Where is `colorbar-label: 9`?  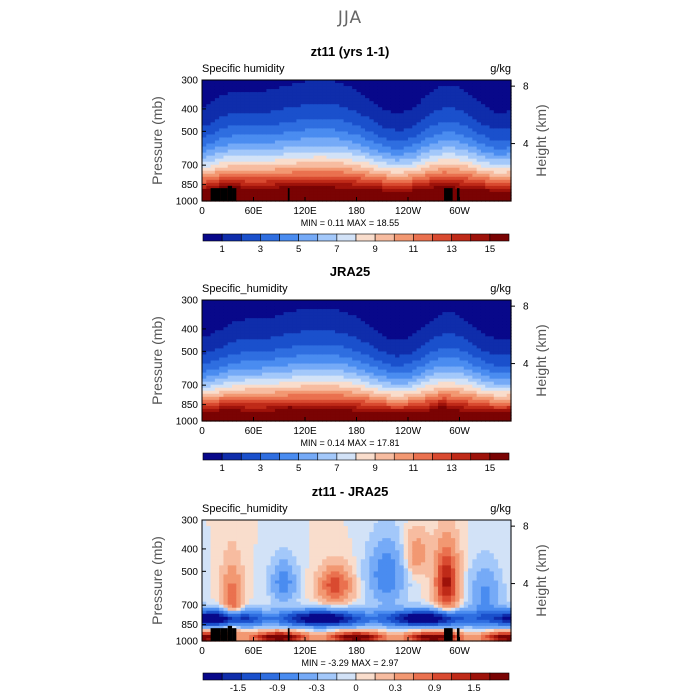
colorbar-label: 9 is located at coordinates (374, 249).